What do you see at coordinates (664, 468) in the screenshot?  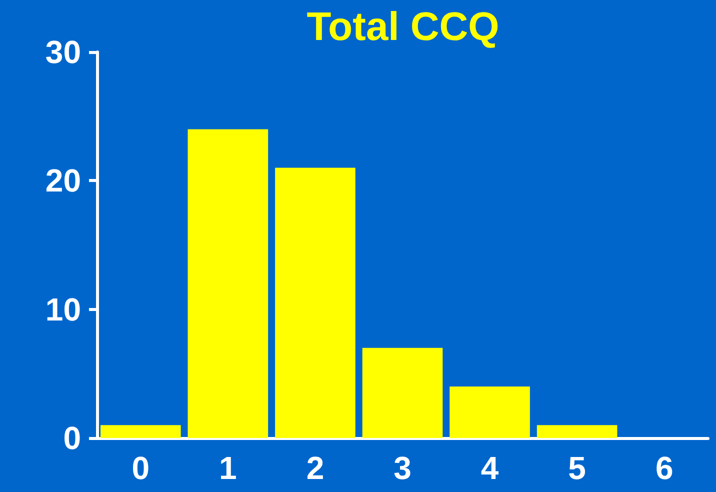 I see `x-tick-label: 6` at bounding box center [664, 468].